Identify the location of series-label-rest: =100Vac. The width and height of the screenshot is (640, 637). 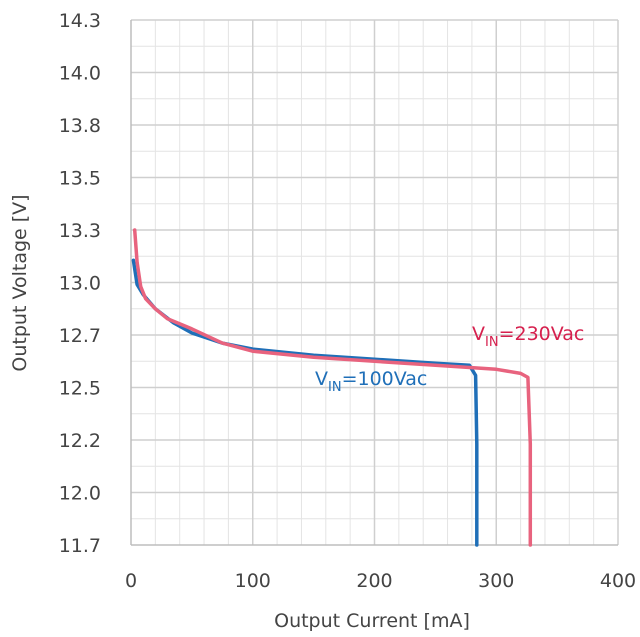
(385, 379).